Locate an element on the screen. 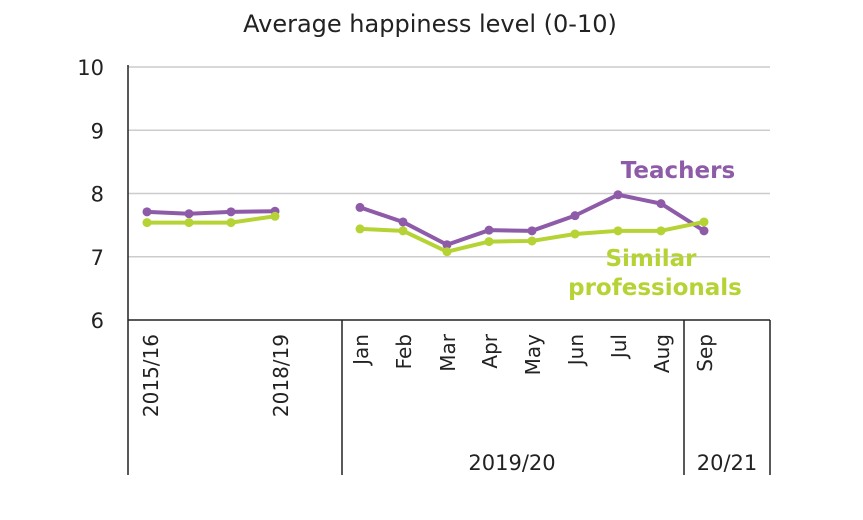 The width and height of the screenshot is (863, 520). chart-title: Average happiness level (0-10) is located at coordinates (430, 24).